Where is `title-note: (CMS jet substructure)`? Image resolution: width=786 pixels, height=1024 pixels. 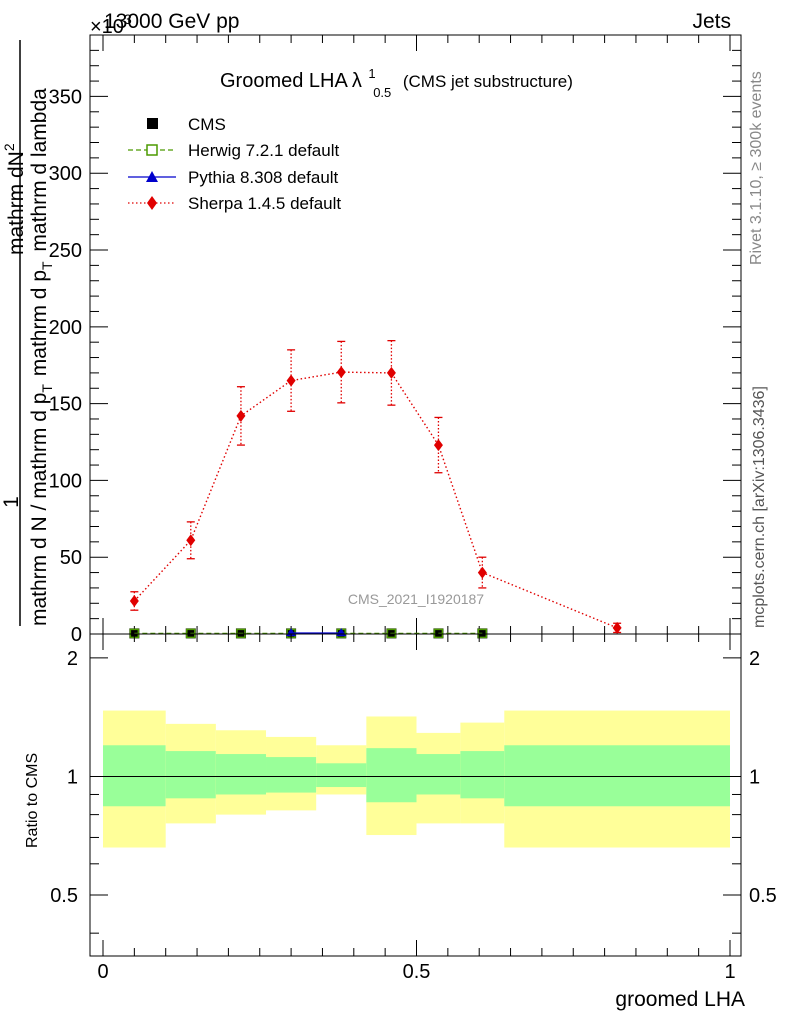
title-note: (CMS jet substructure) is located at coordinates (488, 81).